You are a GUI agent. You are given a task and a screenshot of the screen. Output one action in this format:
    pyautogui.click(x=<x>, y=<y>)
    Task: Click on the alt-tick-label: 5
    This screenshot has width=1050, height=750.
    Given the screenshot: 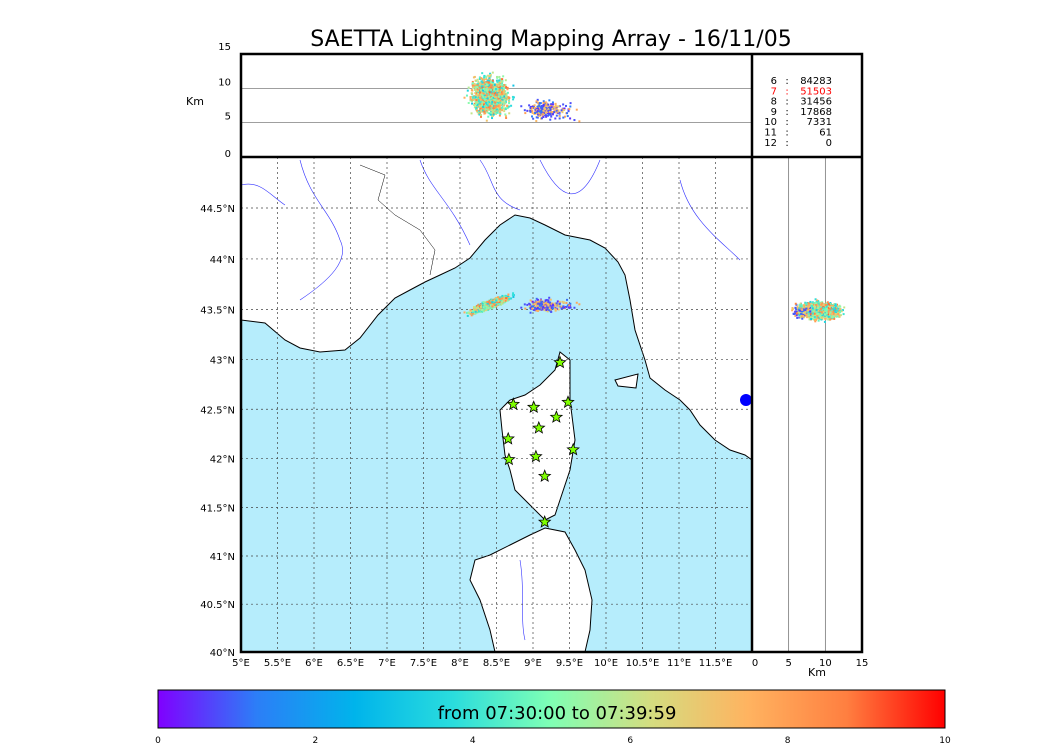 What is the action you would take?
    pyautogui.click(x=228, y=117)
    